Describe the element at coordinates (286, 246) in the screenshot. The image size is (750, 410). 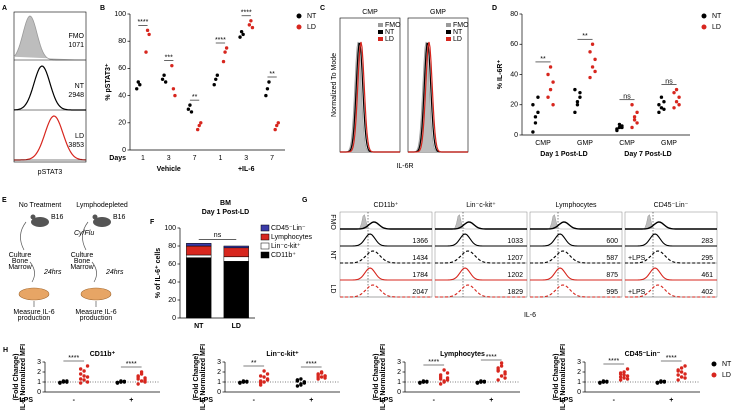
I see `legend-label: Lin⁻c-kit⁺` at that location.